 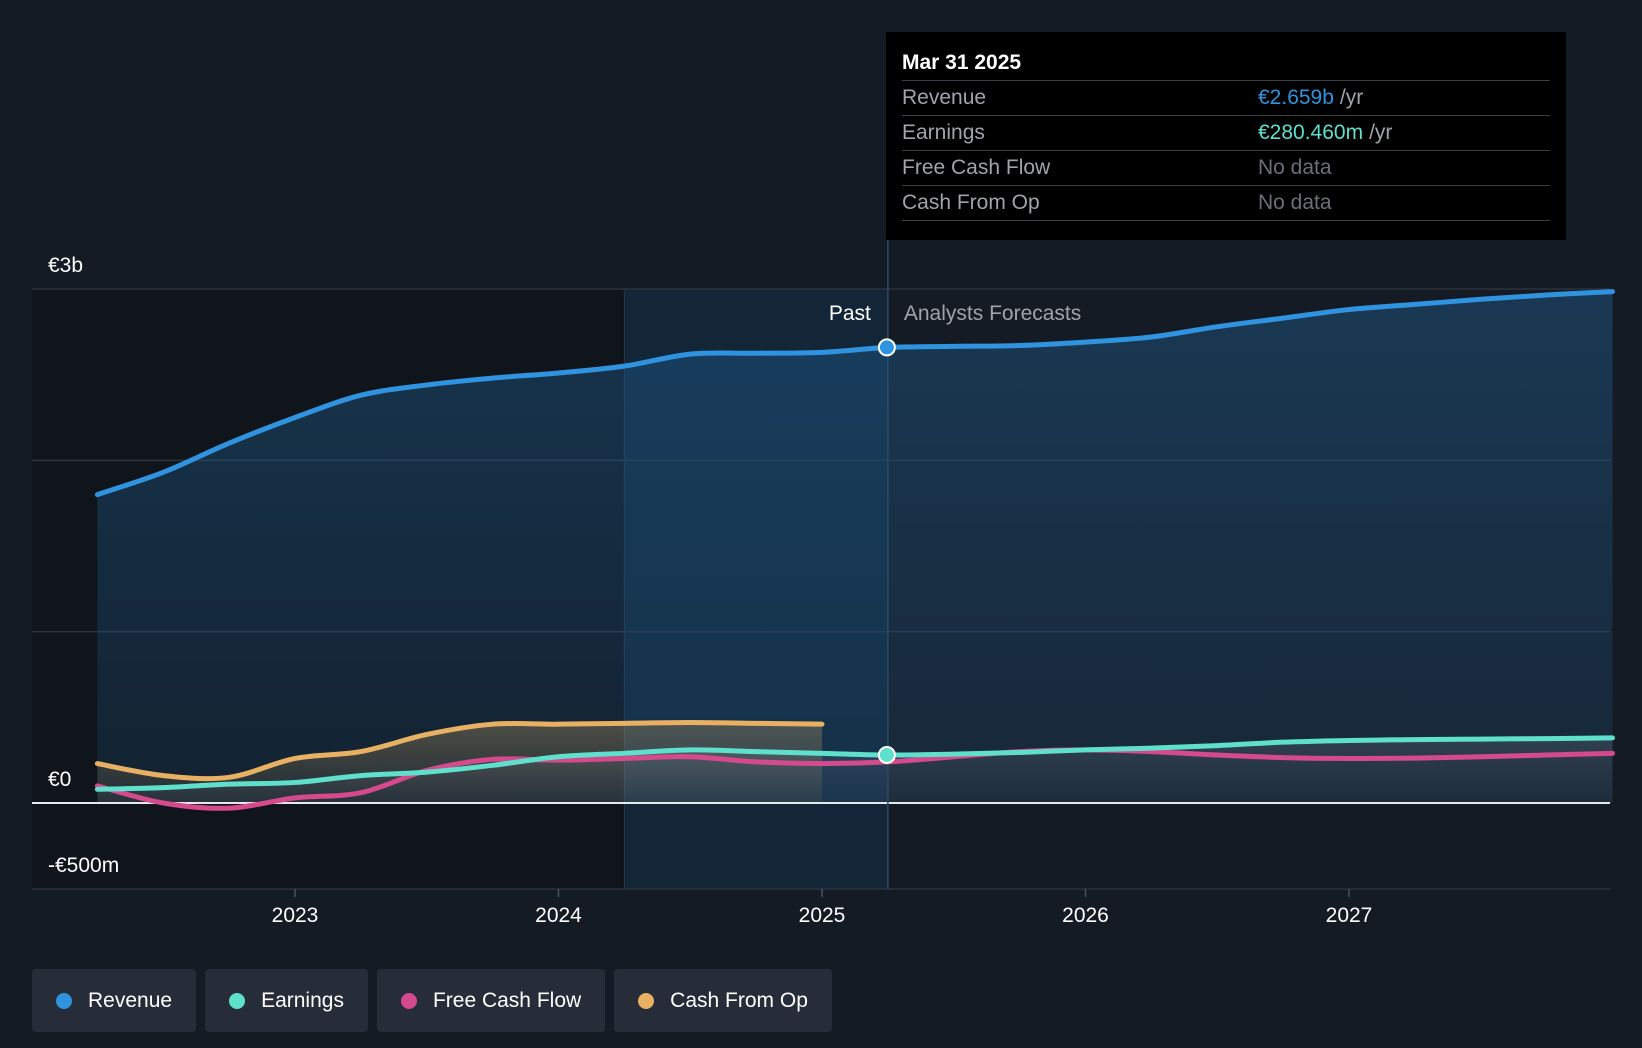 What do you see at coordinates (1311, 132) in the screenshot?
I see `tooltip-value: €280.460m` at bounding box center [1311, 132].